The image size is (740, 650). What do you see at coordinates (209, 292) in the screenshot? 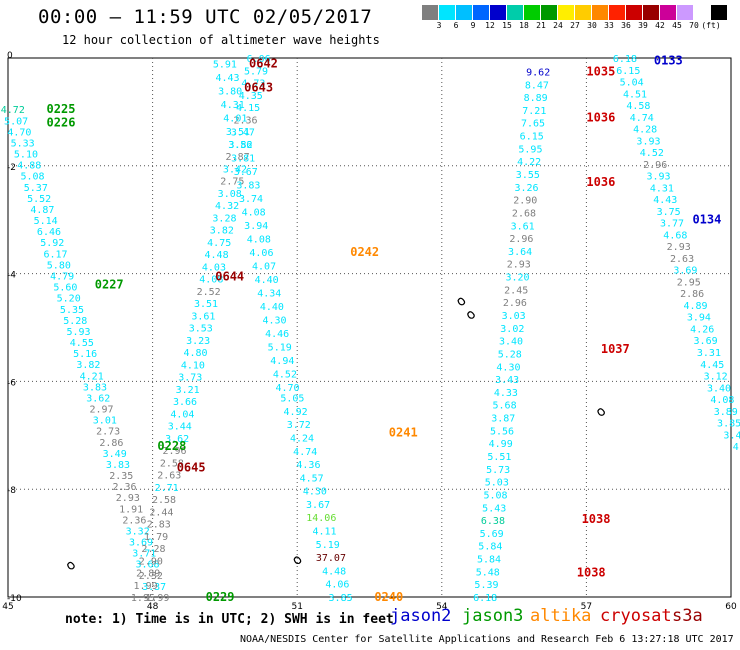
I see `wave-height-value: 2.52` at bounding box center [209, 292].